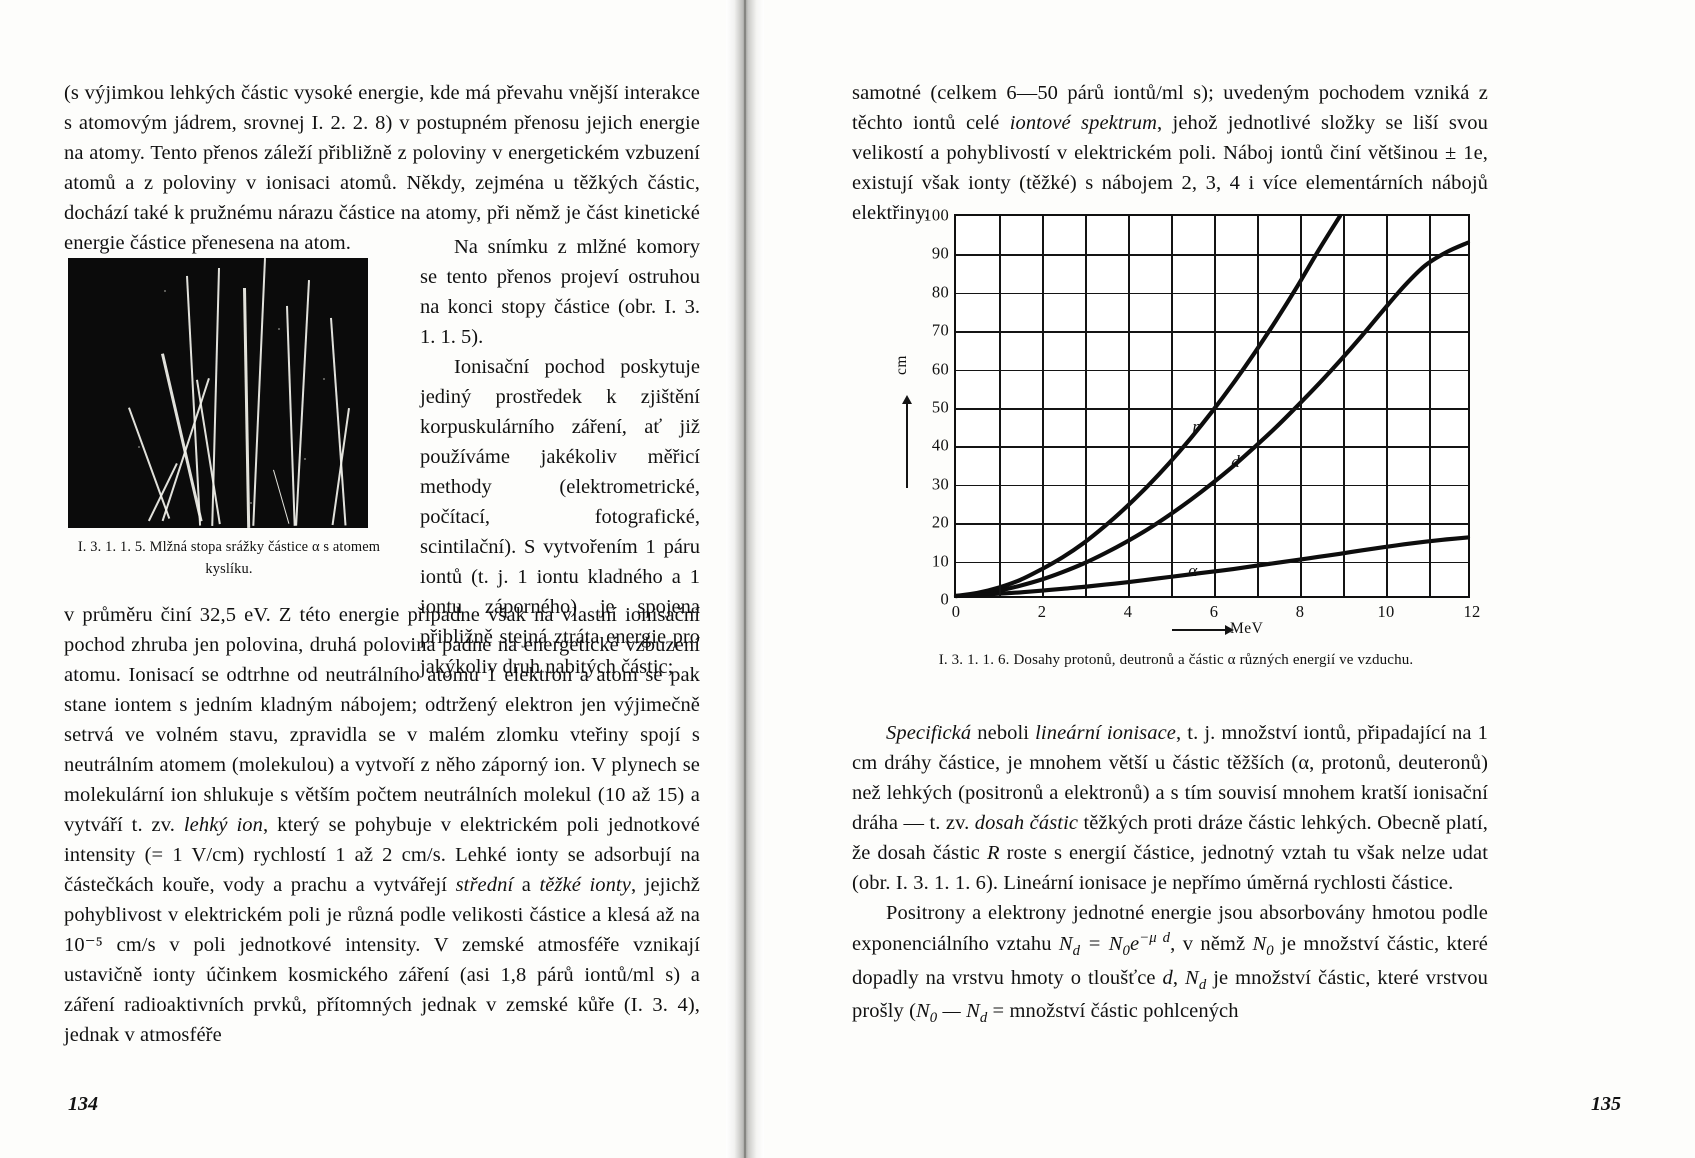  Describe the element at coordinates (1026, 823) in the screenshot. I see `rp2-it3: dosah částic` at that location.